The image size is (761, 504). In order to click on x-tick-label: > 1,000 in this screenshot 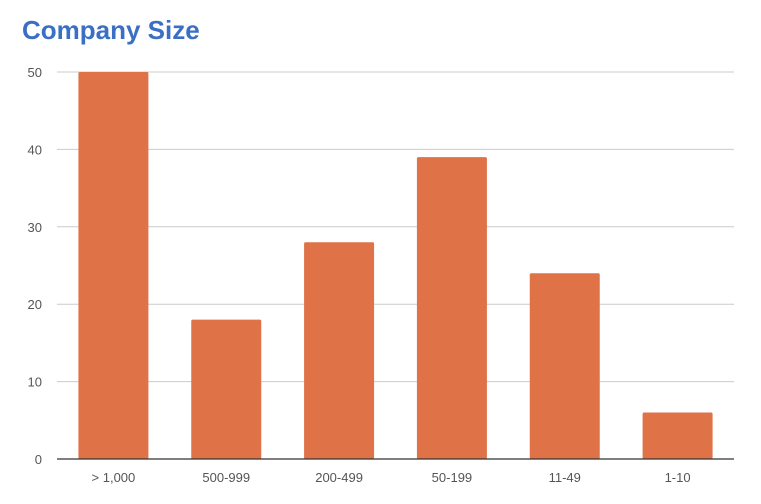, I will do `click(114, 477)`.